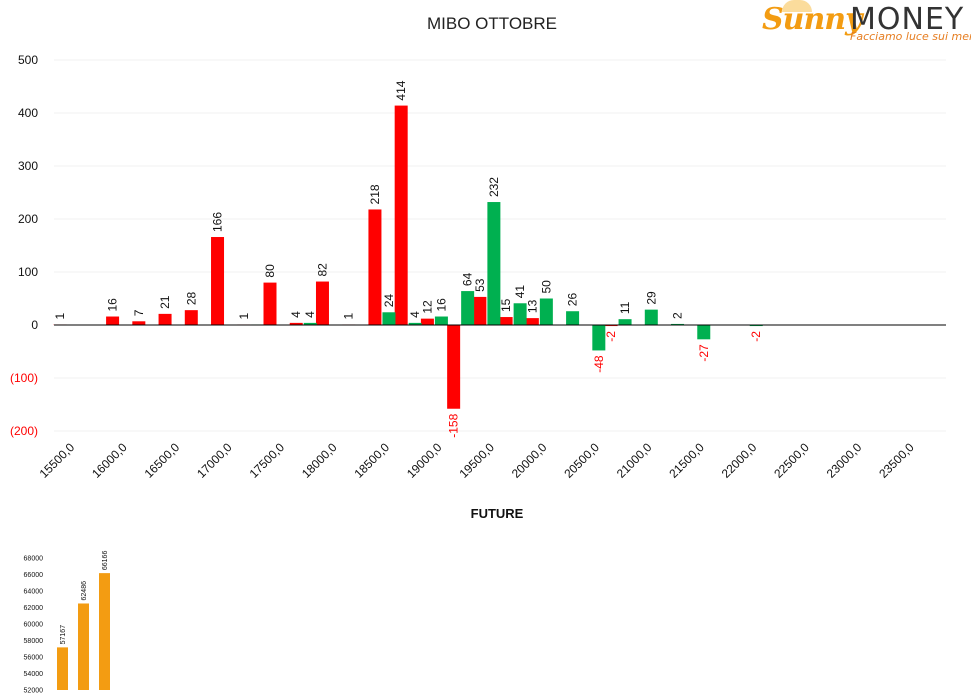 The height and width of the screenshot is (699, 971). Describe the element at coordinates (34, 641) in the screenshot. I see `future-y-tick-label: 58000` at that location.